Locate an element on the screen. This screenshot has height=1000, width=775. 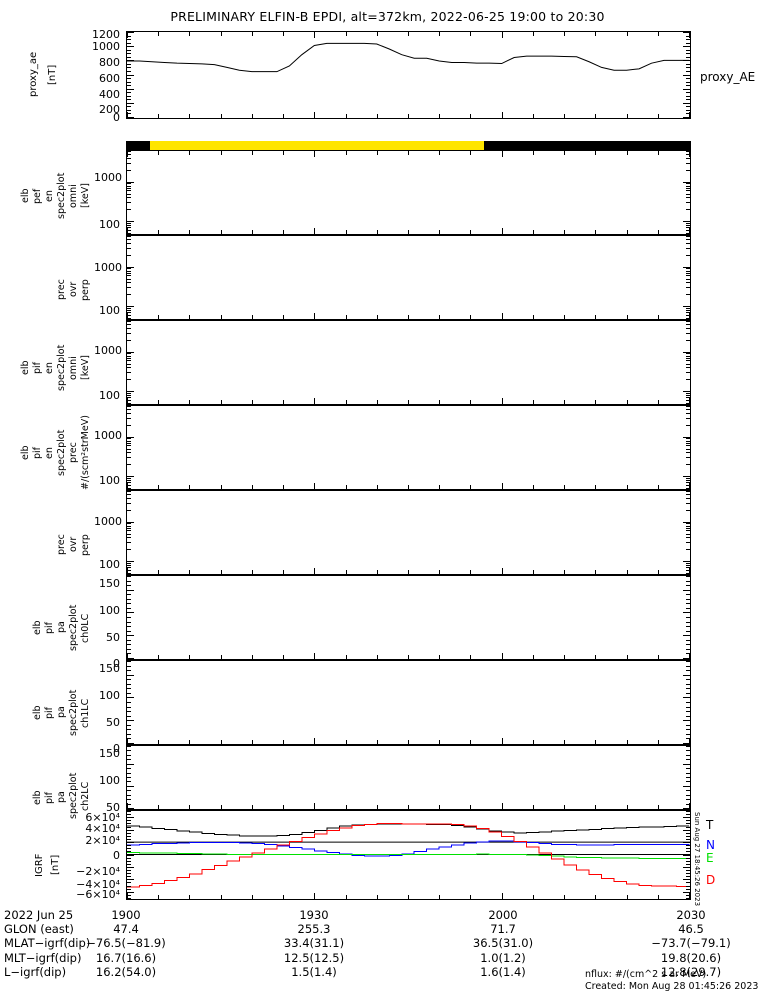
cell-mlt-1930: 12.5(12.5) is located at coordinates (314, 957).